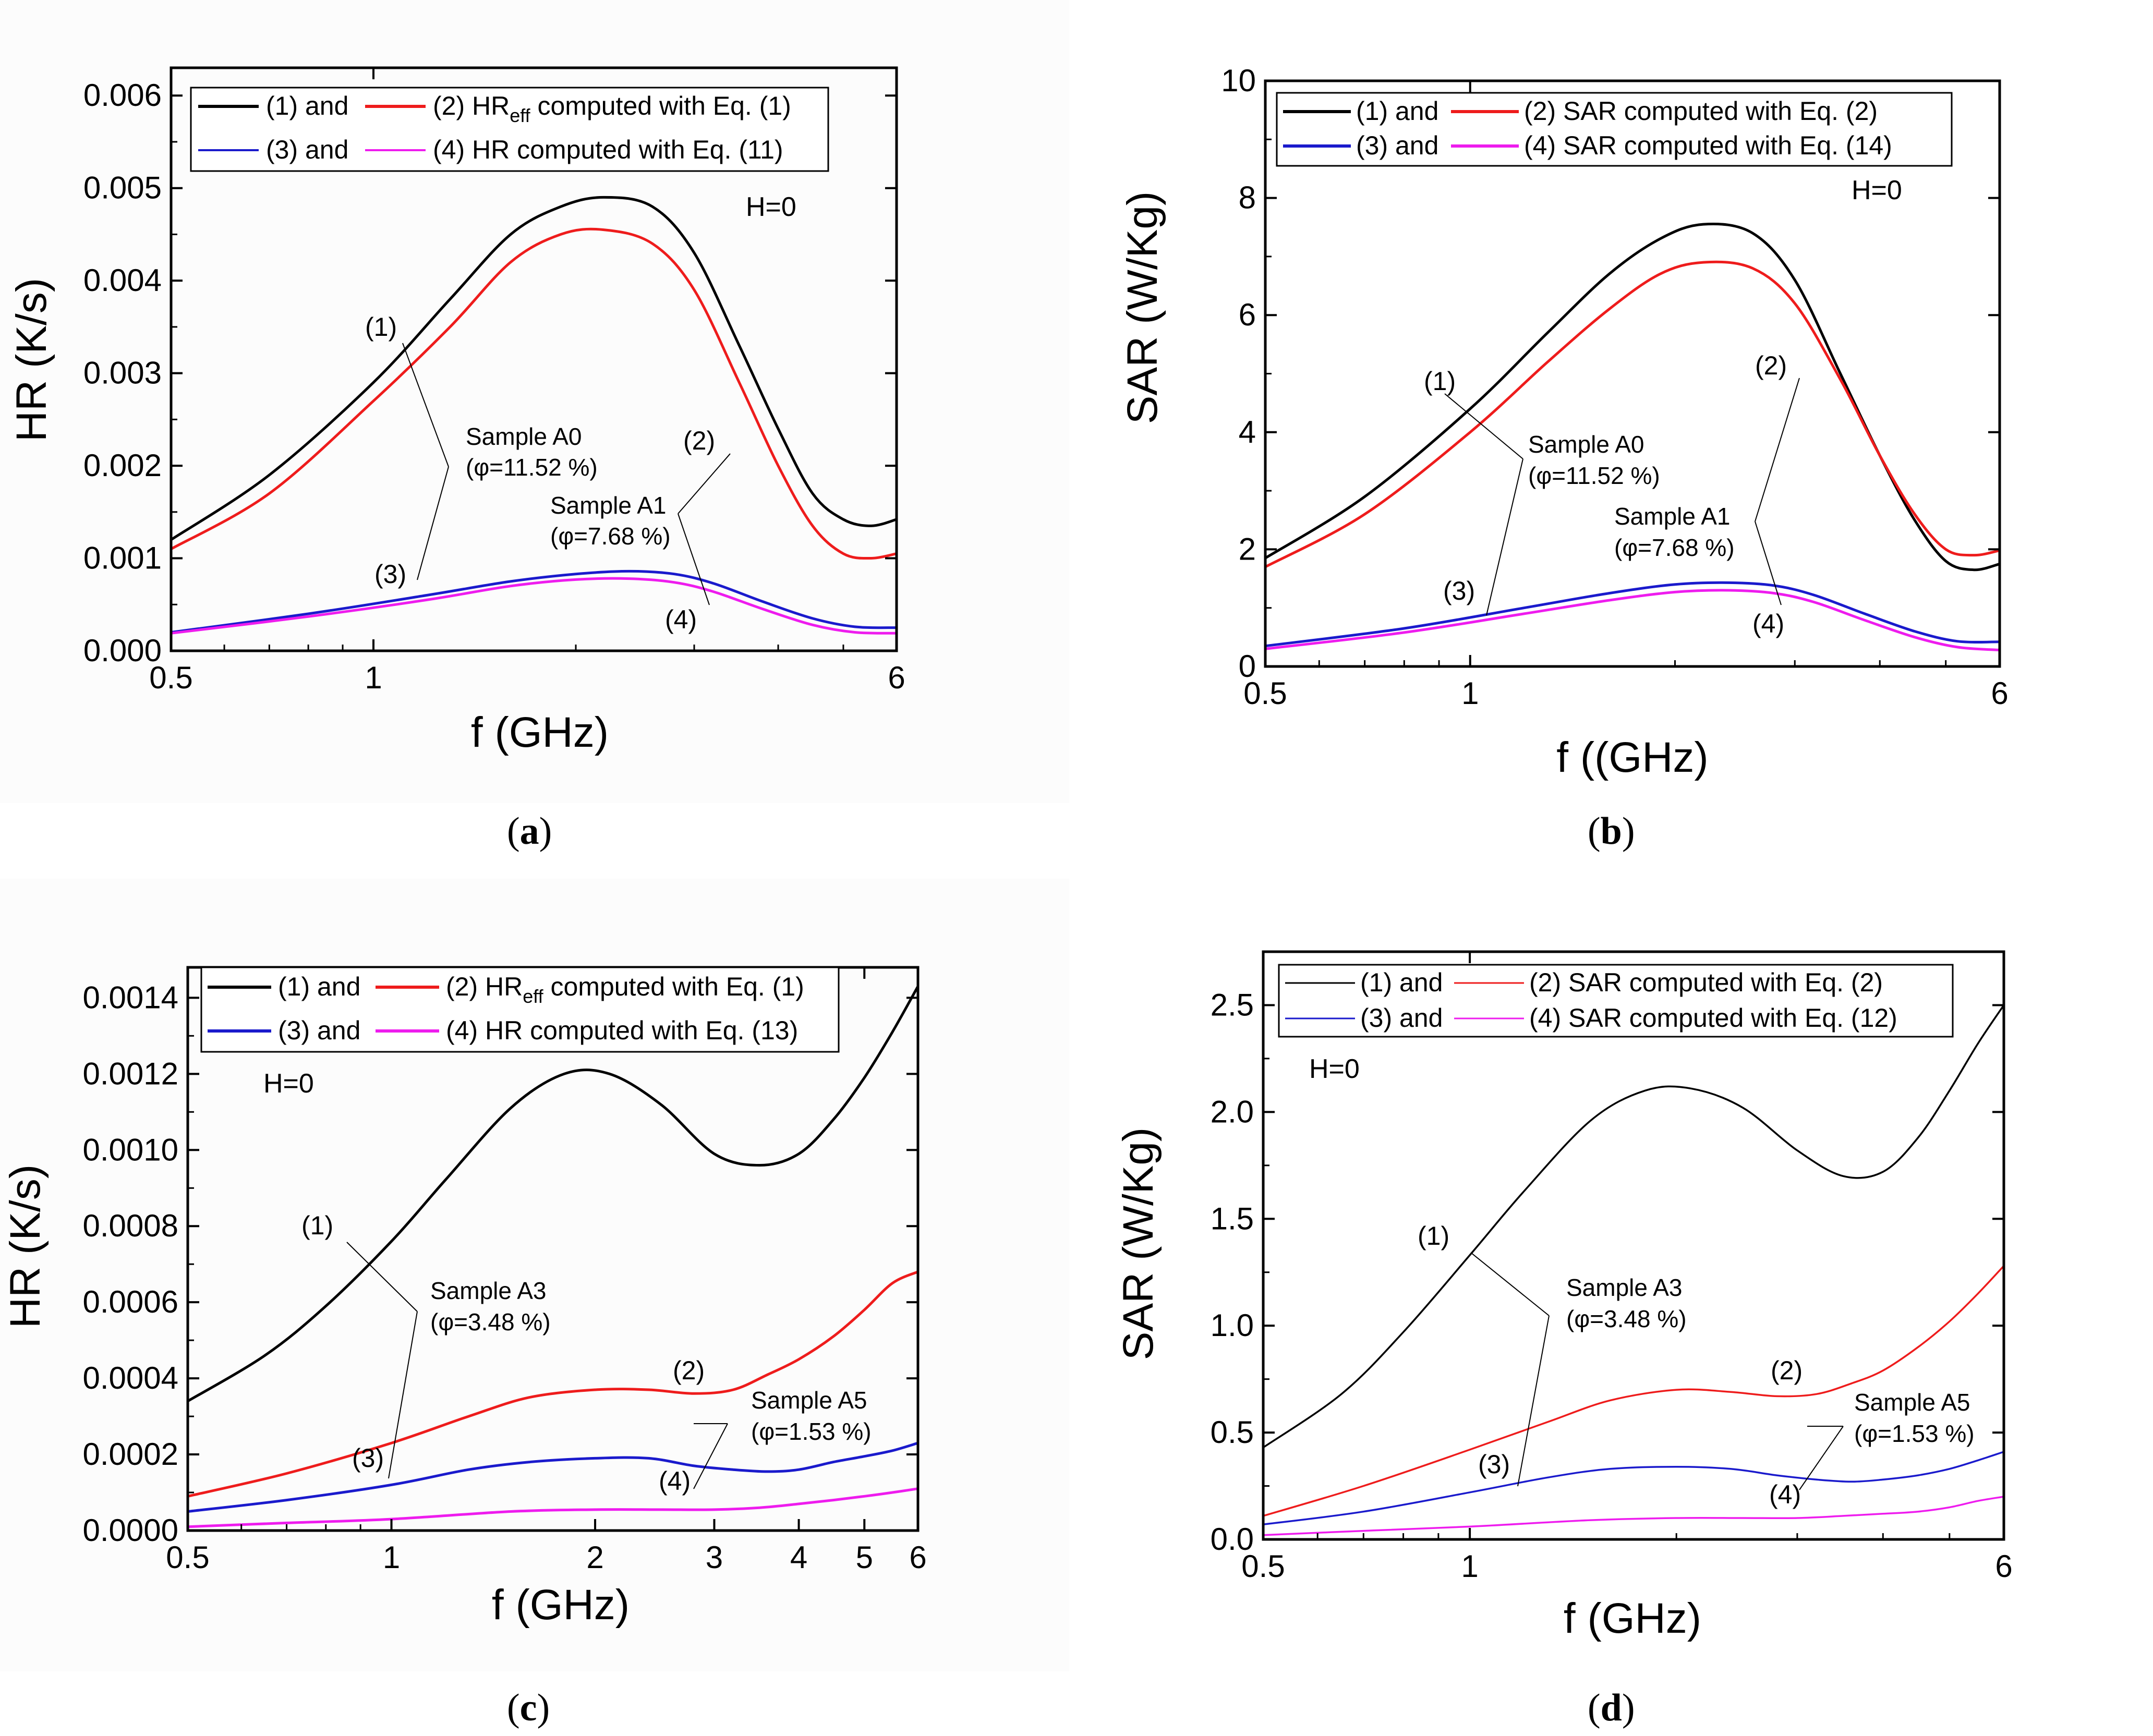  Describe the element at coordinates (528, 1707) in the screenshot. I see `caption-c: (c)` at that location.